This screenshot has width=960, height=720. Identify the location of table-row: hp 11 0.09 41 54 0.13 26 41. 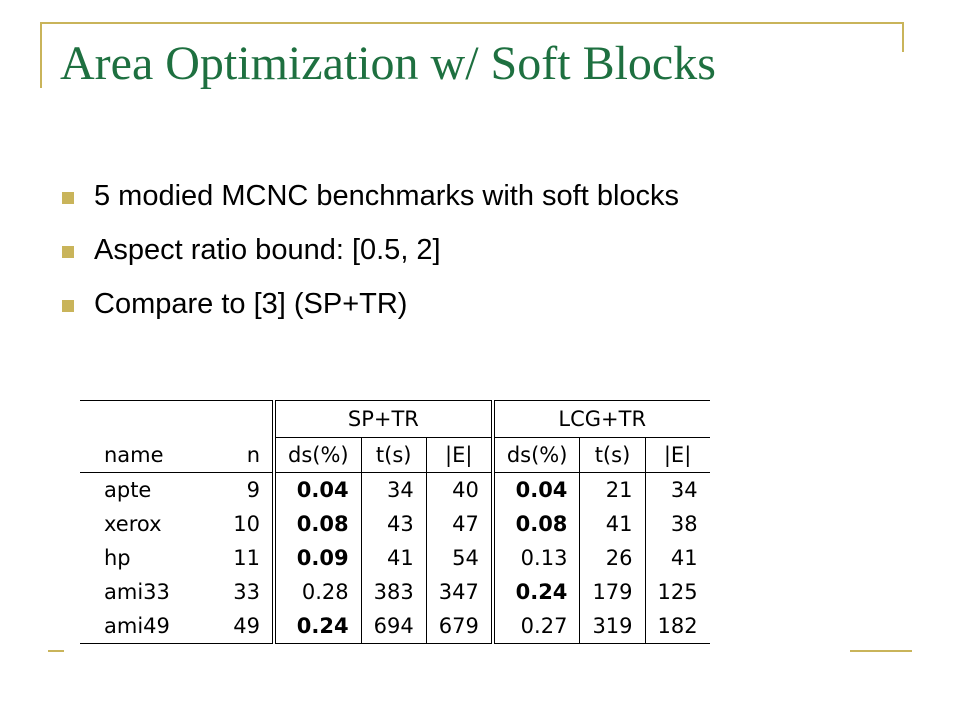
(395, 558).